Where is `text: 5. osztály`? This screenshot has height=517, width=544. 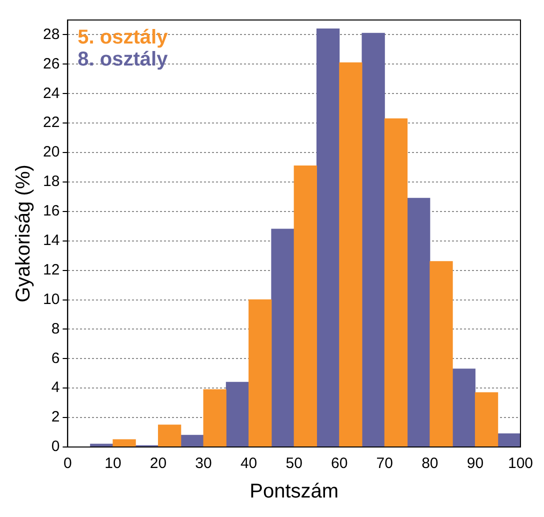 text: 5. osztály is located at coordinates (123, 37).